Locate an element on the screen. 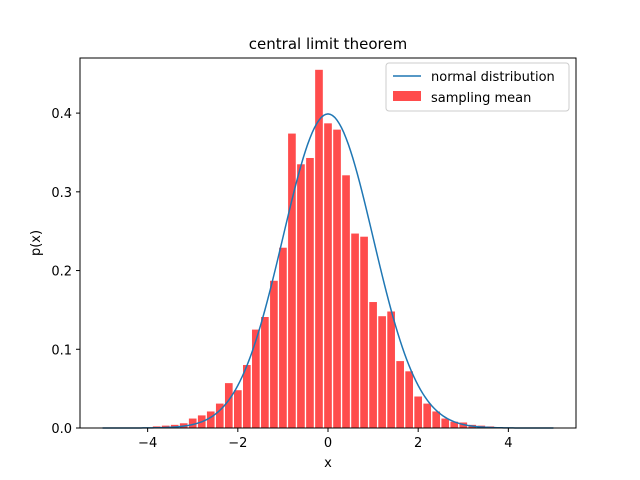  x-tick-label: 0 is located at coordinates (328, 443).